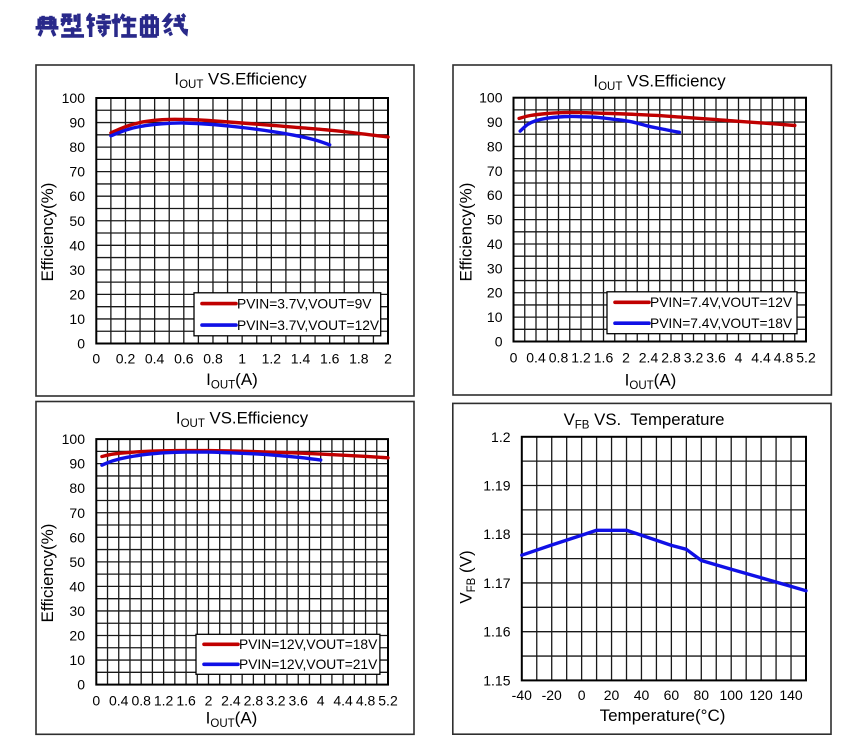 The width and height of the screenshot is (860, 745). What do you see at coordinates (359, 359) in the screenshot?
I see `svg-text: 1.8` at bounding box center [359, 359].